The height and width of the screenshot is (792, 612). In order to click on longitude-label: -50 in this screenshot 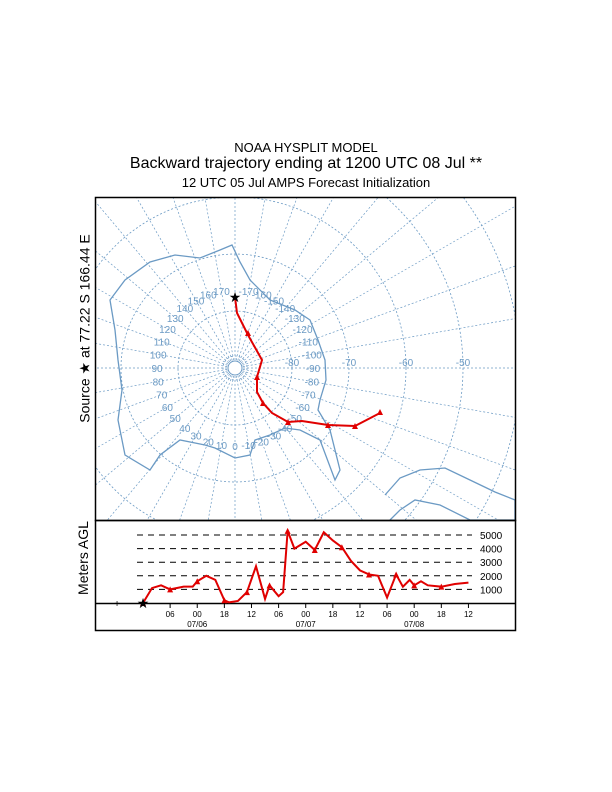, I will do `click(295, 419)`.